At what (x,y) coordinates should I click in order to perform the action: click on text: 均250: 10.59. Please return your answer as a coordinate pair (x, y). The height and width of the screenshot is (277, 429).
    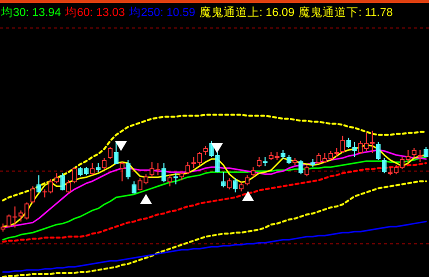
    Looking at the image, I should click on (162, 13).